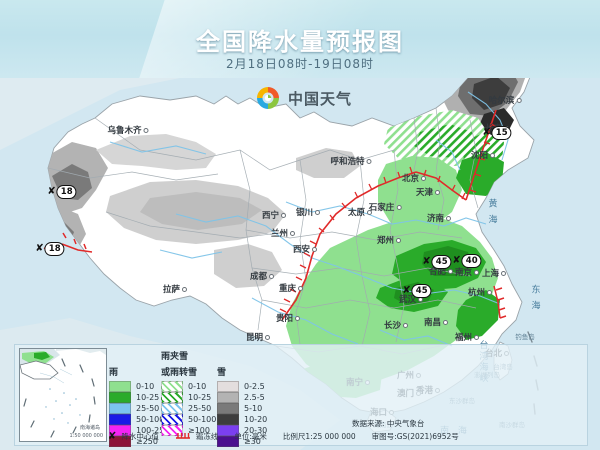 Image resolution: width=600 pixels, height=450 pixels. Describe the element at coordinates (301, 250) in the screenshot. I see `city-name: 西安` at that location.